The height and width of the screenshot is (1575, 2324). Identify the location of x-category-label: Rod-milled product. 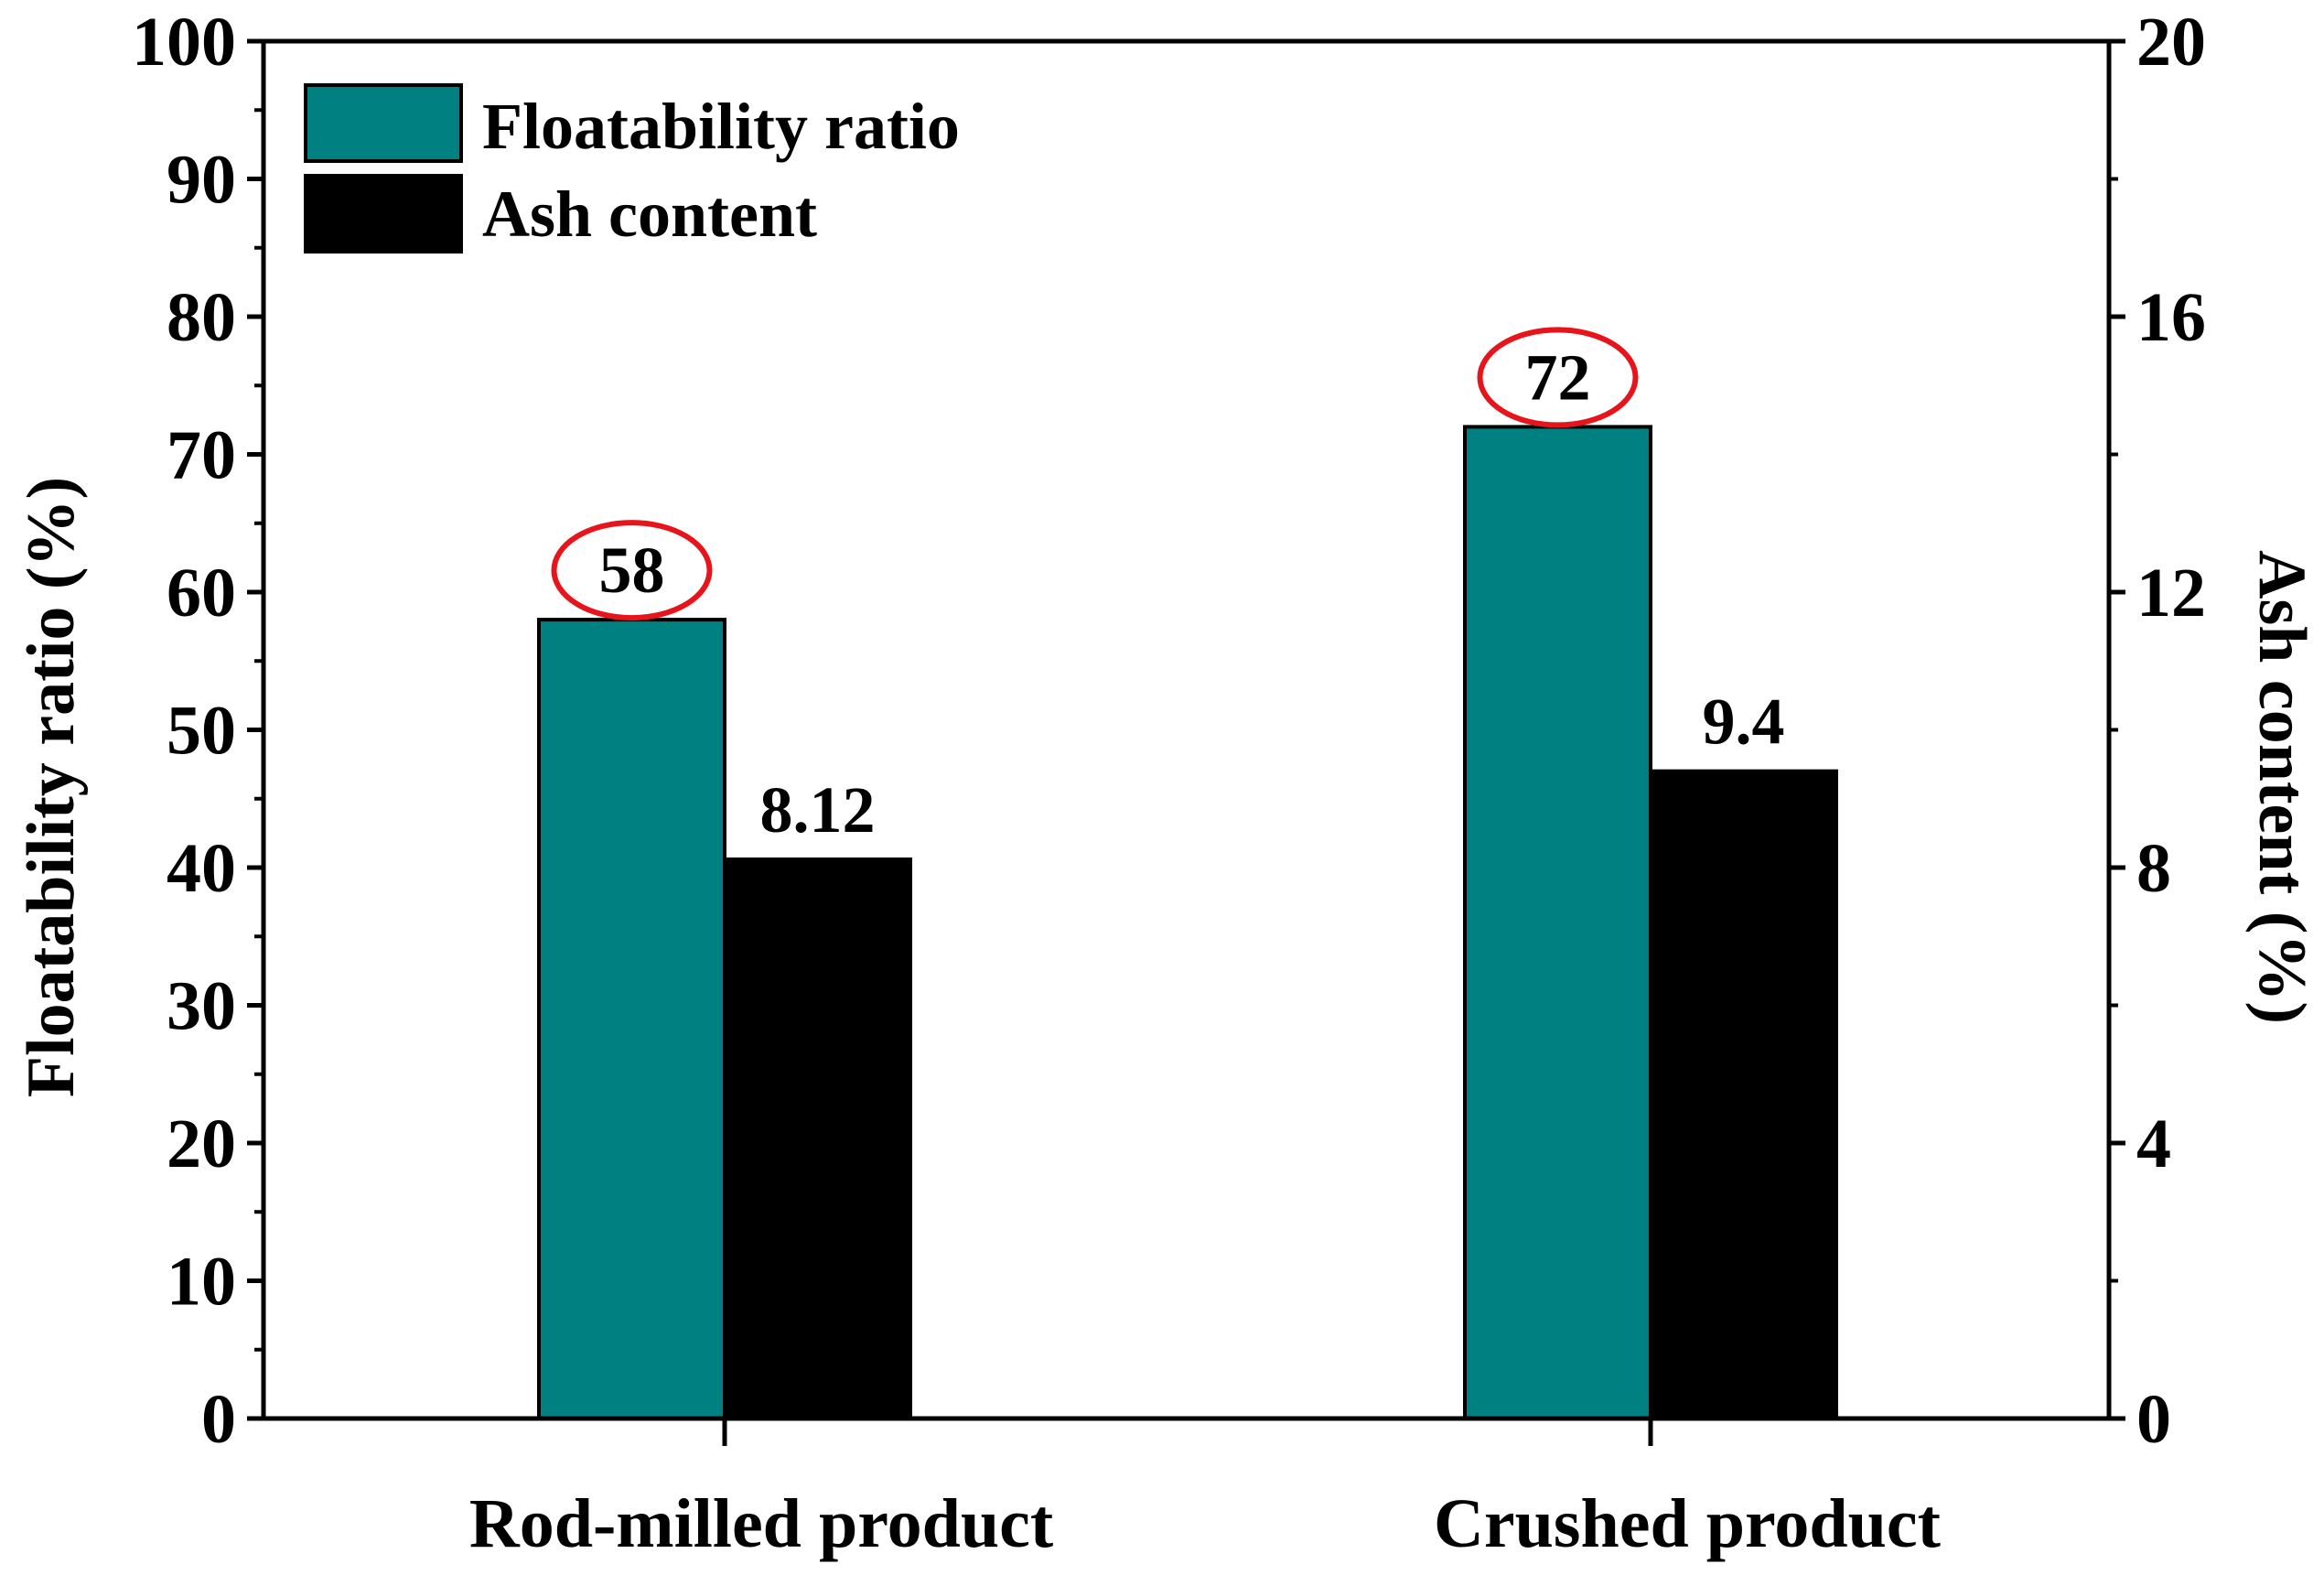
(761, 1523).